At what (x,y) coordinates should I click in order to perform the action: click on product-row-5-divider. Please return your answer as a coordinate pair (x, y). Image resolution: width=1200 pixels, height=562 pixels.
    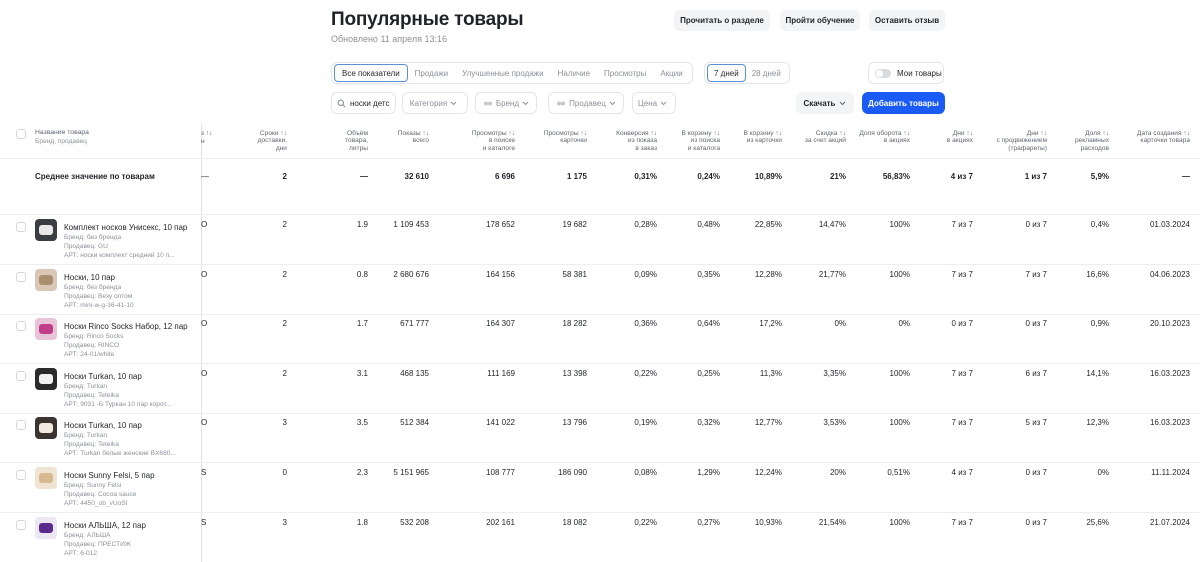
    Looking at the image, I should click on (600, 512).